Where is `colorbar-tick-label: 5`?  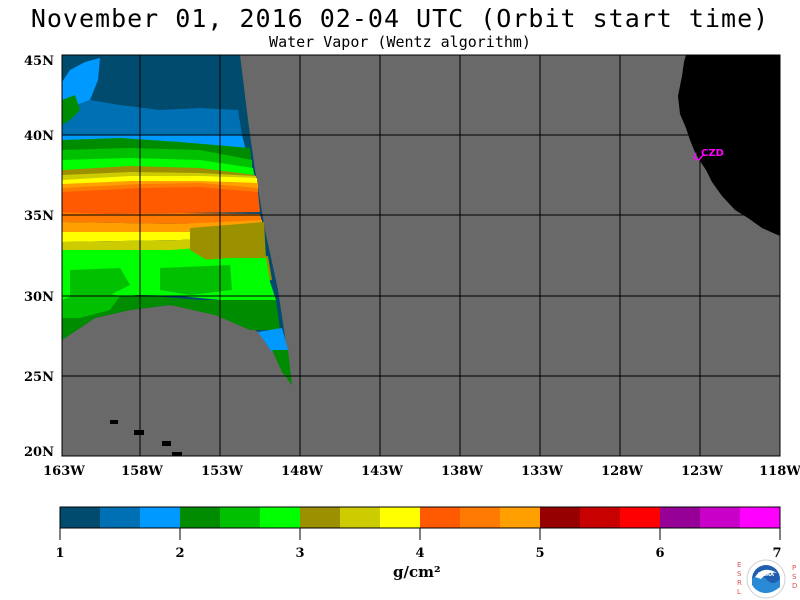
colorbar-tick-label: 5 is located at coordinates (539, 553).